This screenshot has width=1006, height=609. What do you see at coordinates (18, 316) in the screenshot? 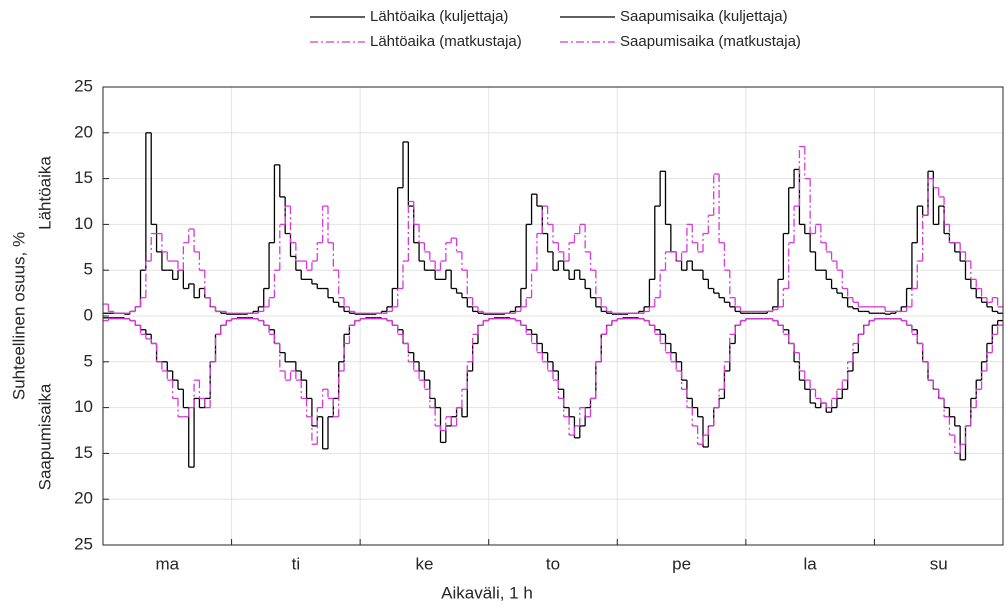
I see `y-axis-label: Suhteellinen osuus, %` at bounding box center [18, 316].